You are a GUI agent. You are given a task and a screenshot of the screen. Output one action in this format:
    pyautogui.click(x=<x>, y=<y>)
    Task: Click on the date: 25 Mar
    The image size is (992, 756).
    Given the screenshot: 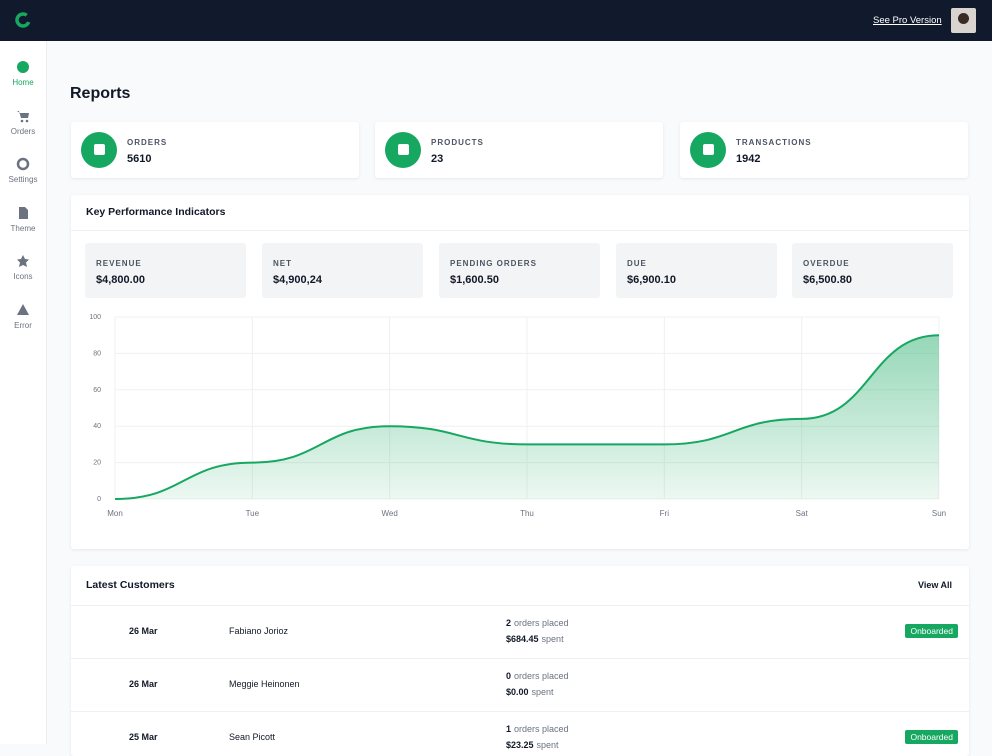 What is the action you would take?
    pyautogui.click(x=143, y=737)
    